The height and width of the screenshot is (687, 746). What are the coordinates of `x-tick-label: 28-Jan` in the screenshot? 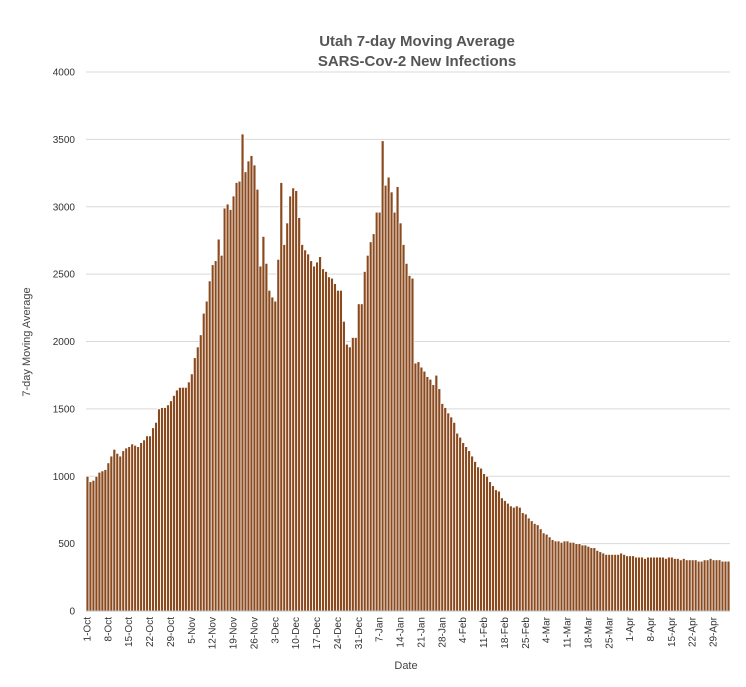 It's located at (442, 632).